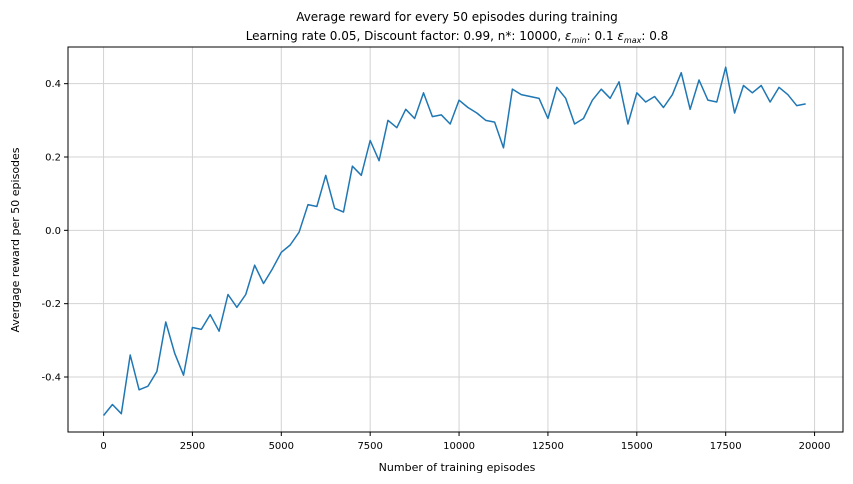  What do you see at coordinates (637, 446) in the screenshot?
I see `x-tick-label: 15000` at bounding box center [637, 446].